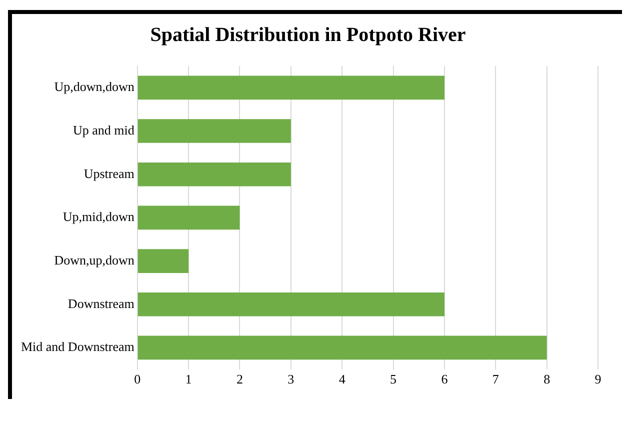  What do you see at coordinates (109, 173) in the screenshot?
I see `y-tick-label: Upstream` at bounding box center [109, 173].